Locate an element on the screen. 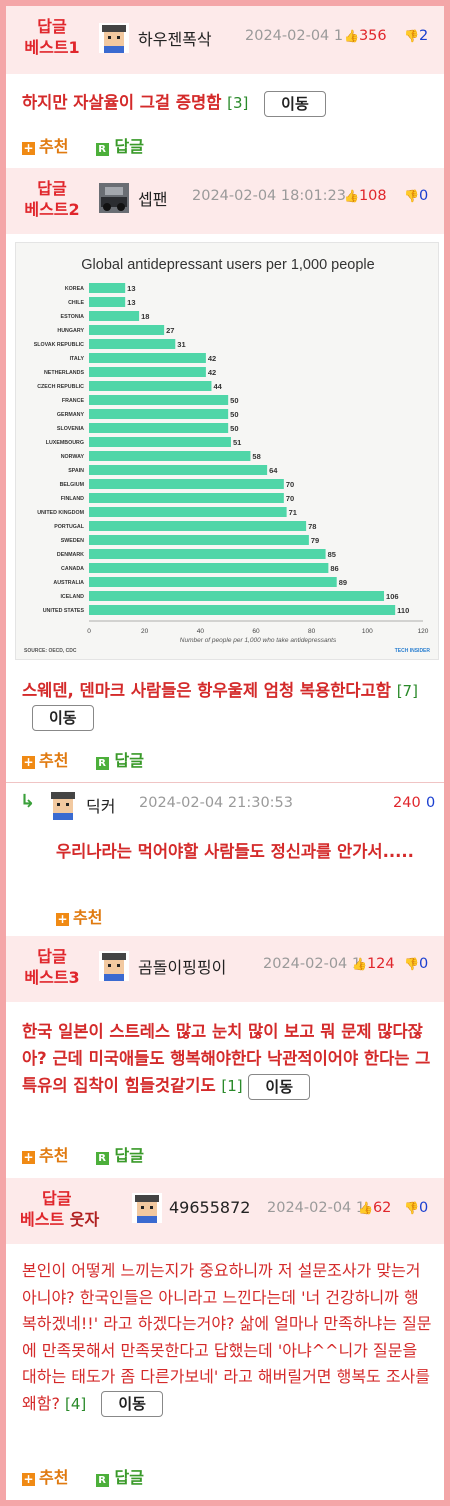 This screenshot has height=1506, width=450. chart-brand: TECH INSIDER is located at coordinates (413, 651).